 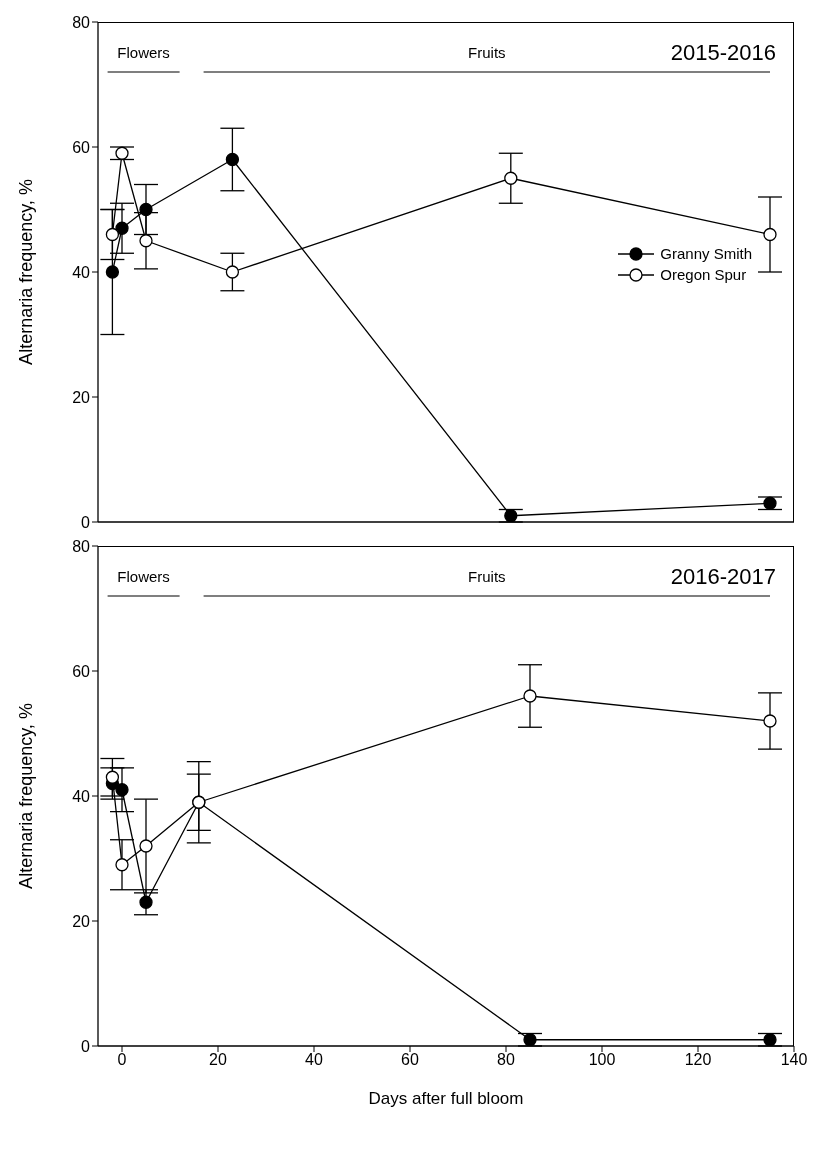 What do you see at coordinates (602, 1060) in the screenshot?
I see `x-tick-label: 100` at bounding box center [602, 1060].